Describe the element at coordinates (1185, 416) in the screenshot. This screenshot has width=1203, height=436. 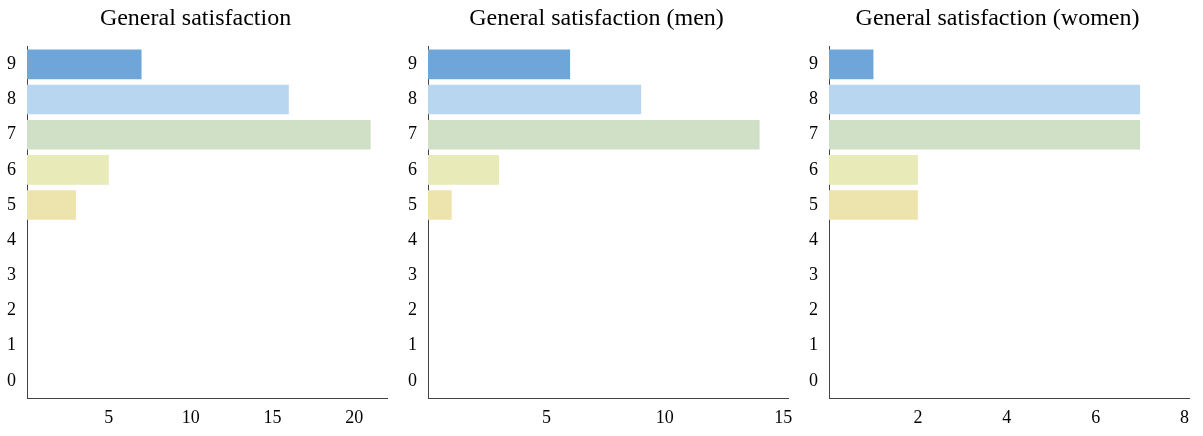
I see `x-tick-label: 8` at that location.